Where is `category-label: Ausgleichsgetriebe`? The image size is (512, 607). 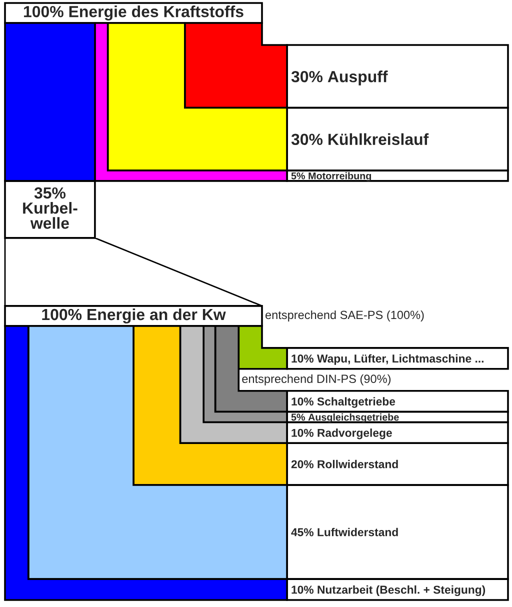
category-label: Ausgleichsgetriebe is located at coordinates (353, 418).